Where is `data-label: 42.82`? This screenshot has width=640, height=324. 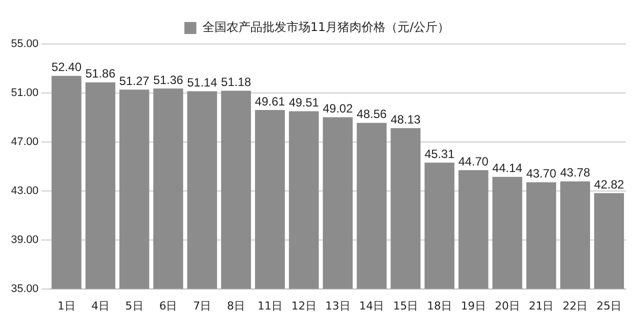
data-label: 42.82 is located at coordinates (609, 184).